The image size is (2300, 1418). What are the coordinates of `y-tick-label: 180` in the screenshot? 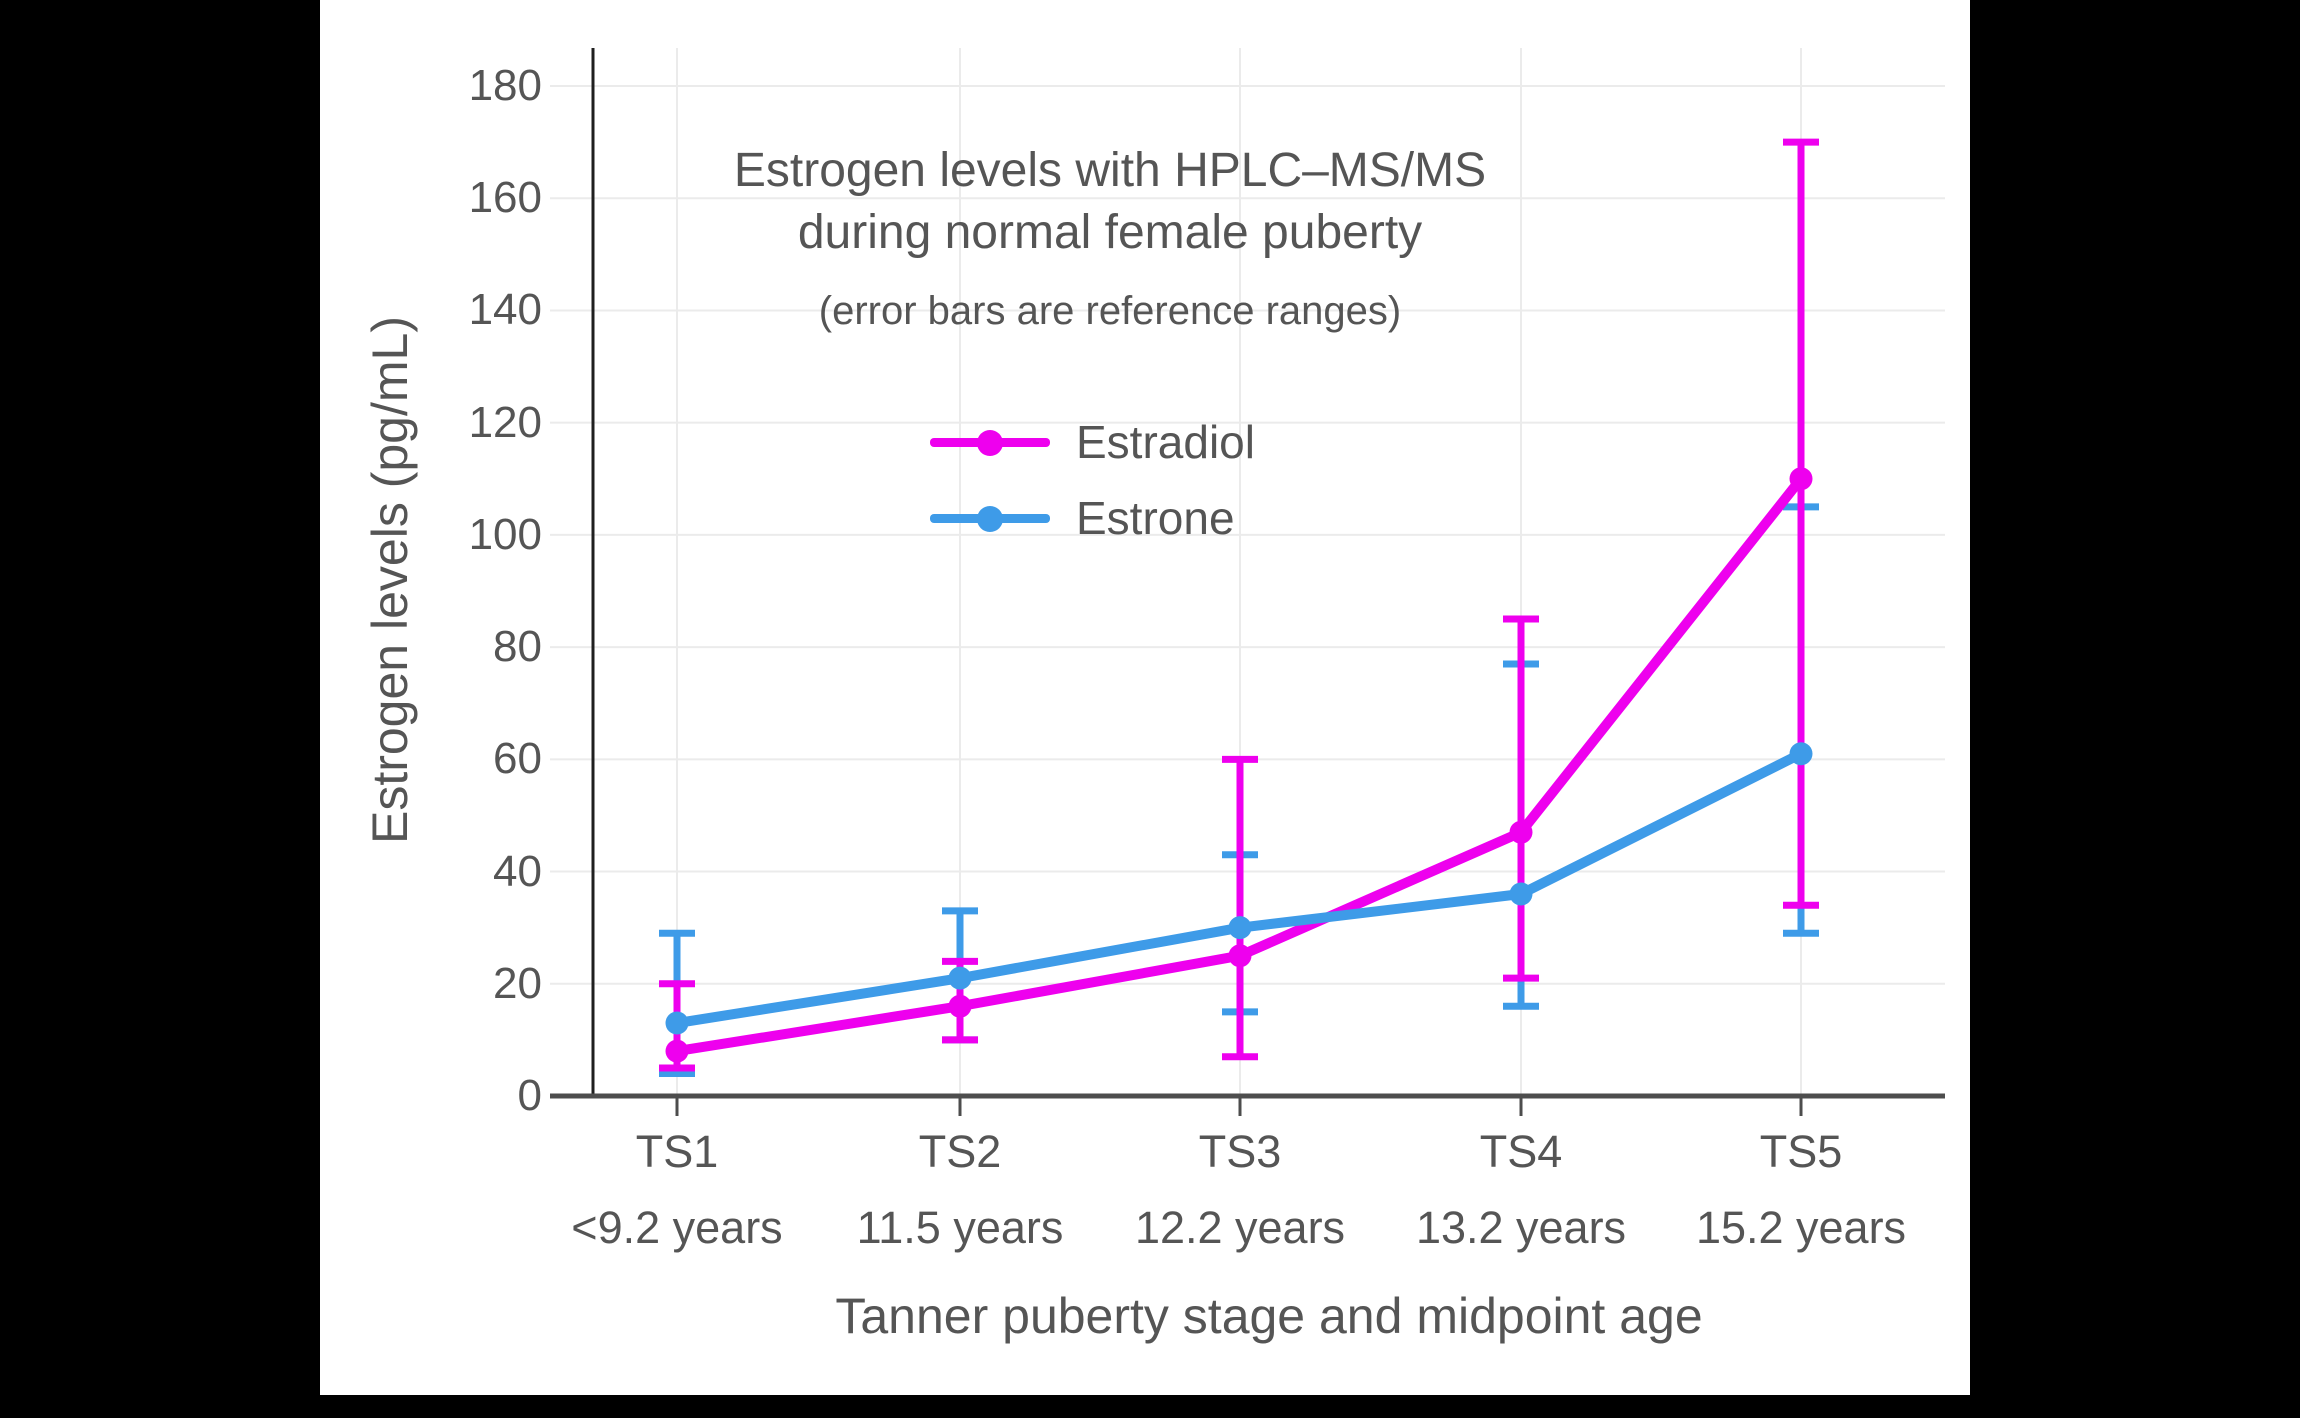 It's located at (505, 85).